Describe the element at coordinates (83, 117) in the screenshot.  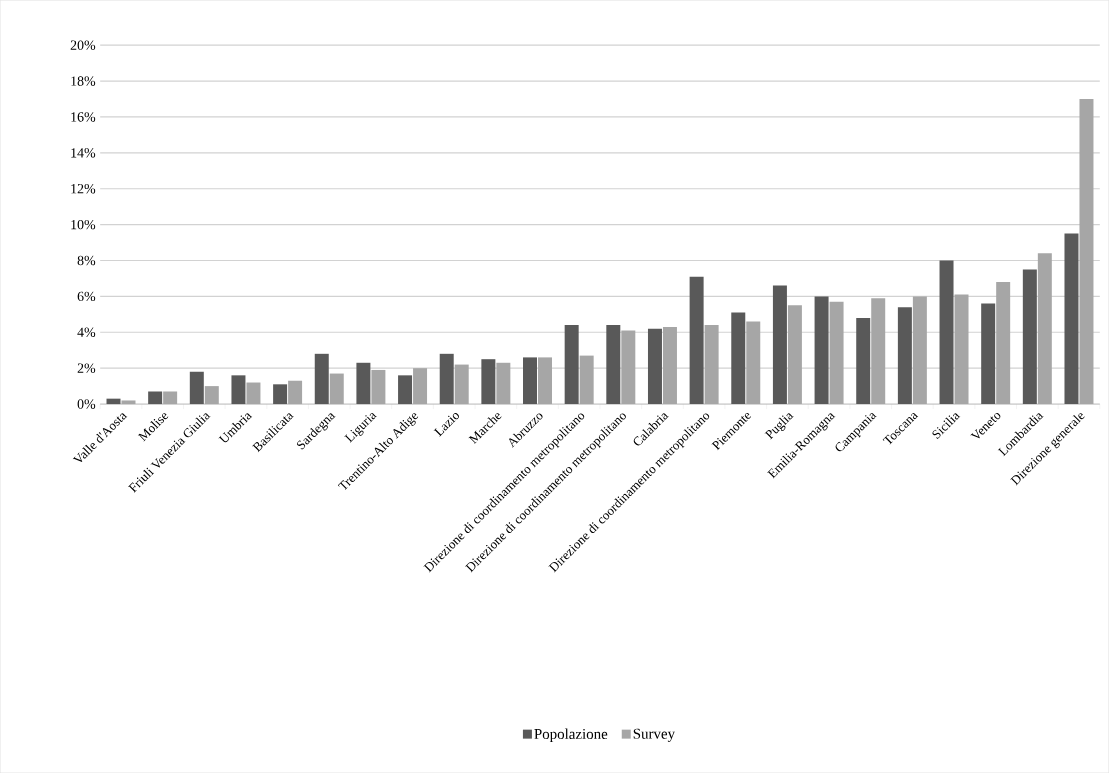
I see `y-tick-label: 16%` at that location.